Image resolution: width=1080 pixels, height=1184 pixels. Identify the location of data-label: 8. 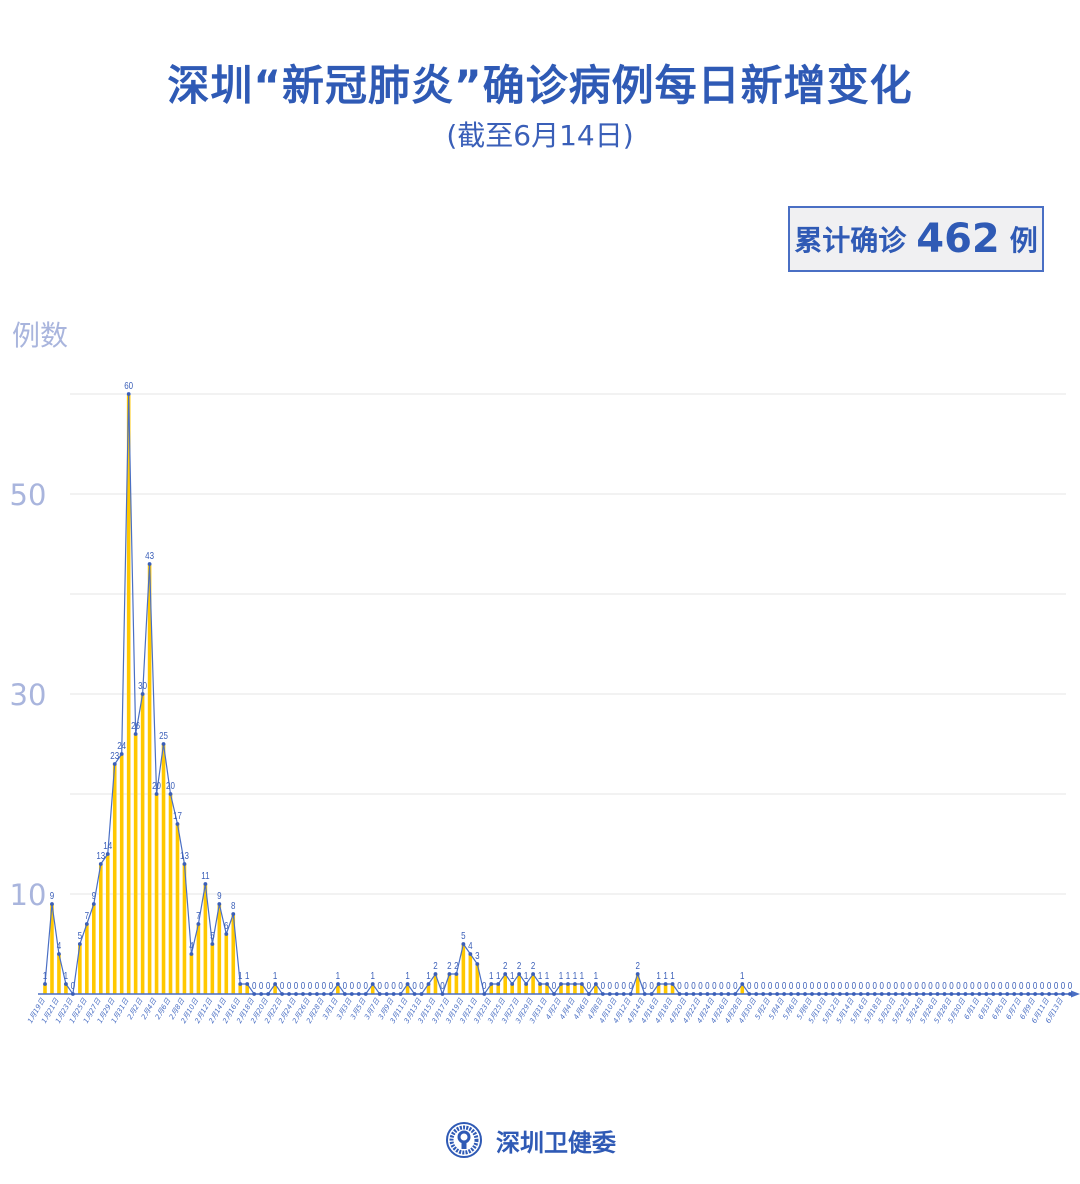
(233, 905).